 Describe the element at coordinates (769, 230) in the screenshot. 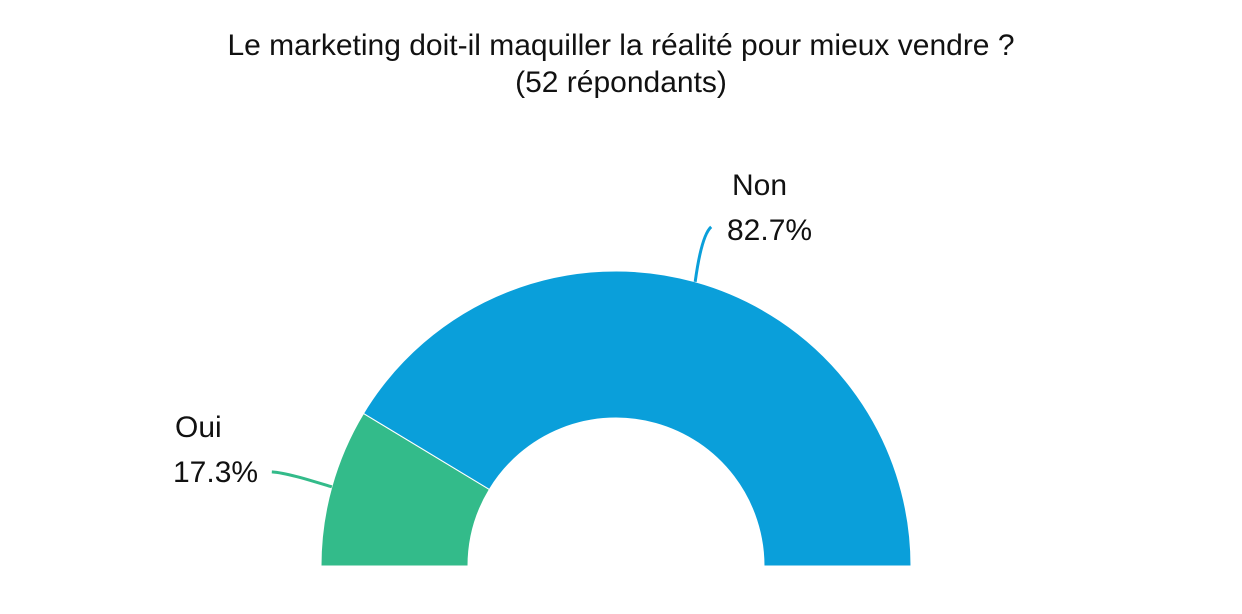

I see `slice-value-non: 82.7%` at that location.